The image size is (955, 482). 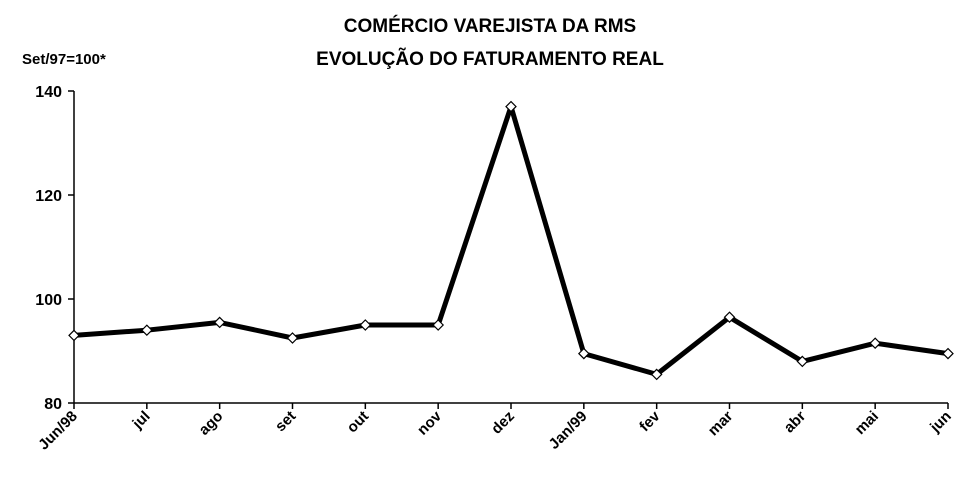 What do you see at coordinates (795, 422) in the screenshot?
I see `x-tick-label: abr` at bounding box center [795, 422].